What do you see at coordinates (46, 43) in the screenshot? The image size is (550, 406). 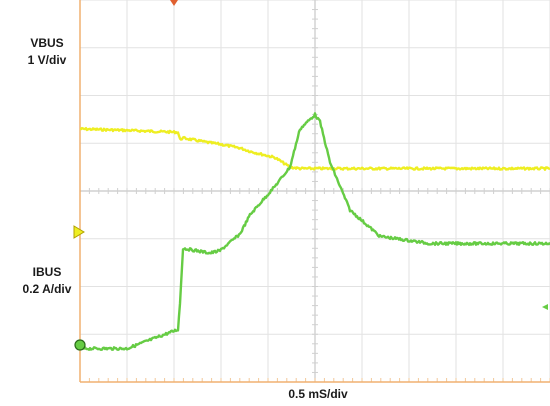 I see `vbus-channel-label: VBUS` at bounding box center [46, 43].